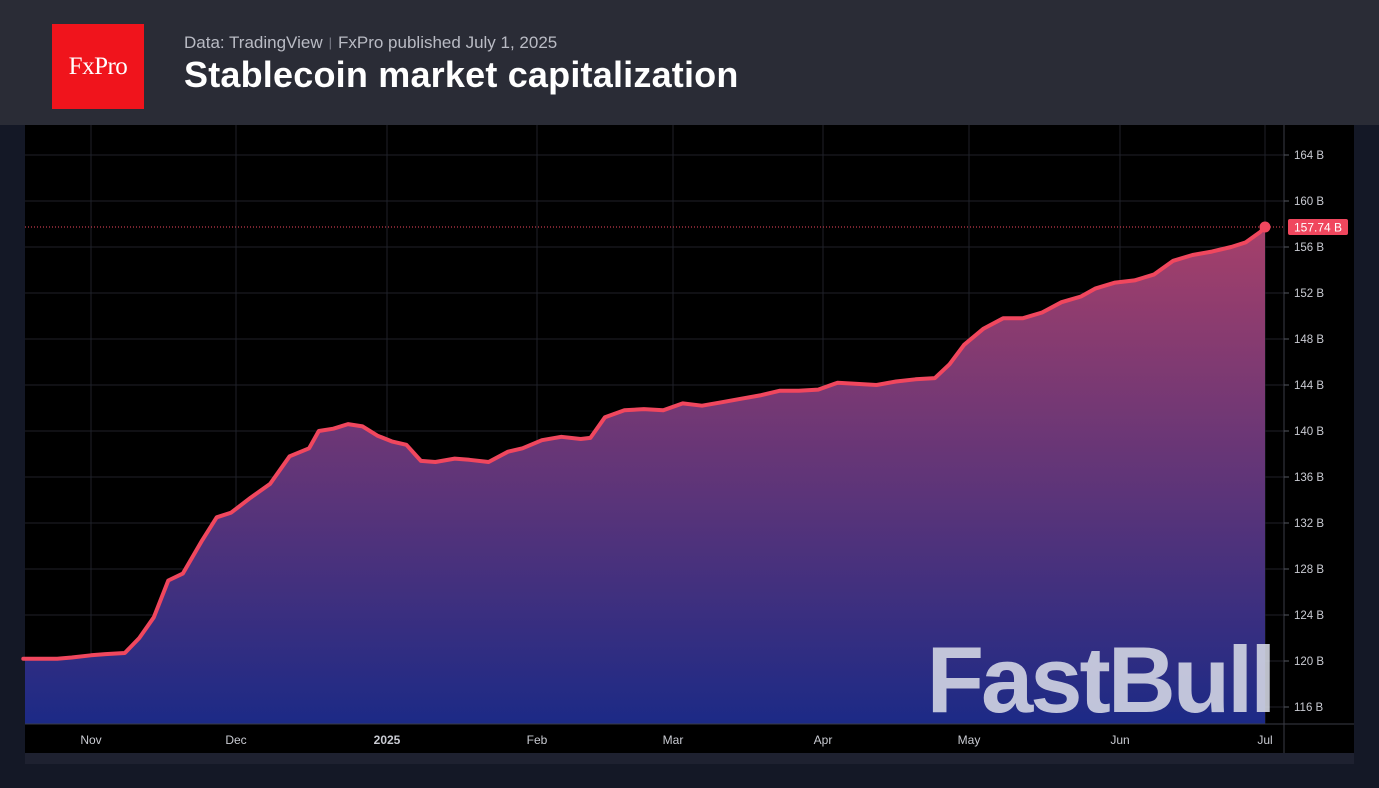 This screenshot has width=1379, height=788. What do you see at coordinates (1309, 386) in the screenshot?
I see `y-tick-label: 144 B` at bounding box center [1309, 386].